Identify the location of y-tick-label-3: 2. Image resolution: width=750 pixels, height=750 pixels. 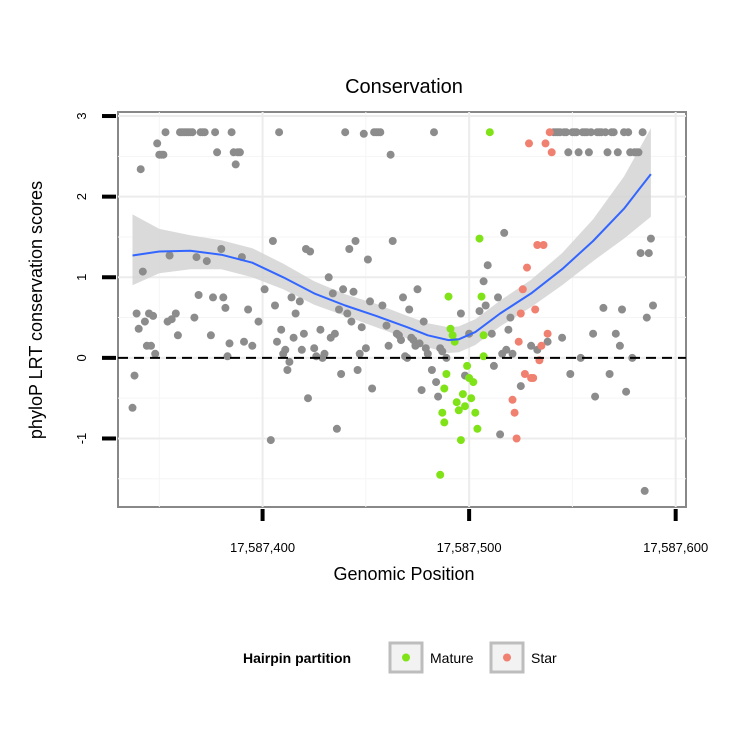
(81, 196).